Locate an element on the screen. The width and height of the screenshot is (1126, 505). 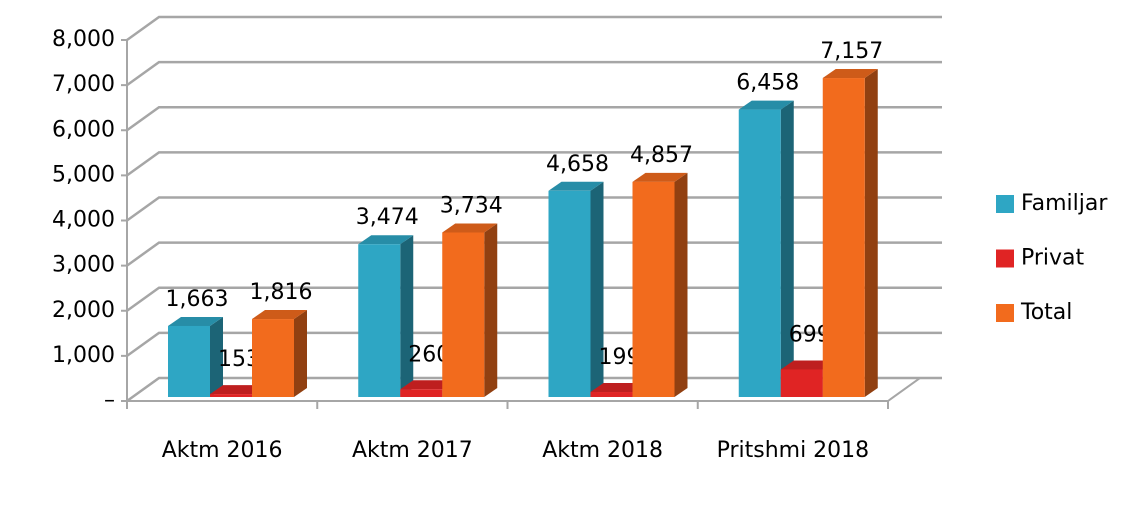
y-tick-label: 3,000 is located at coordinates (83, 265).